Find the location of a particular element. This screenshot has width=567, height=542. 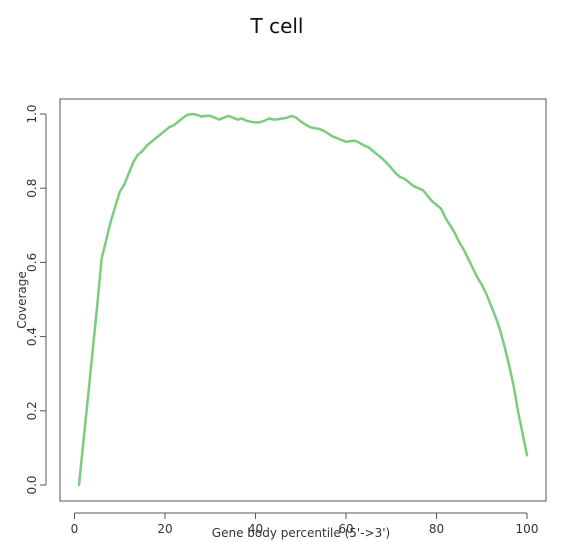

x-tick-label: 80 is located at coordinates (436, 529).